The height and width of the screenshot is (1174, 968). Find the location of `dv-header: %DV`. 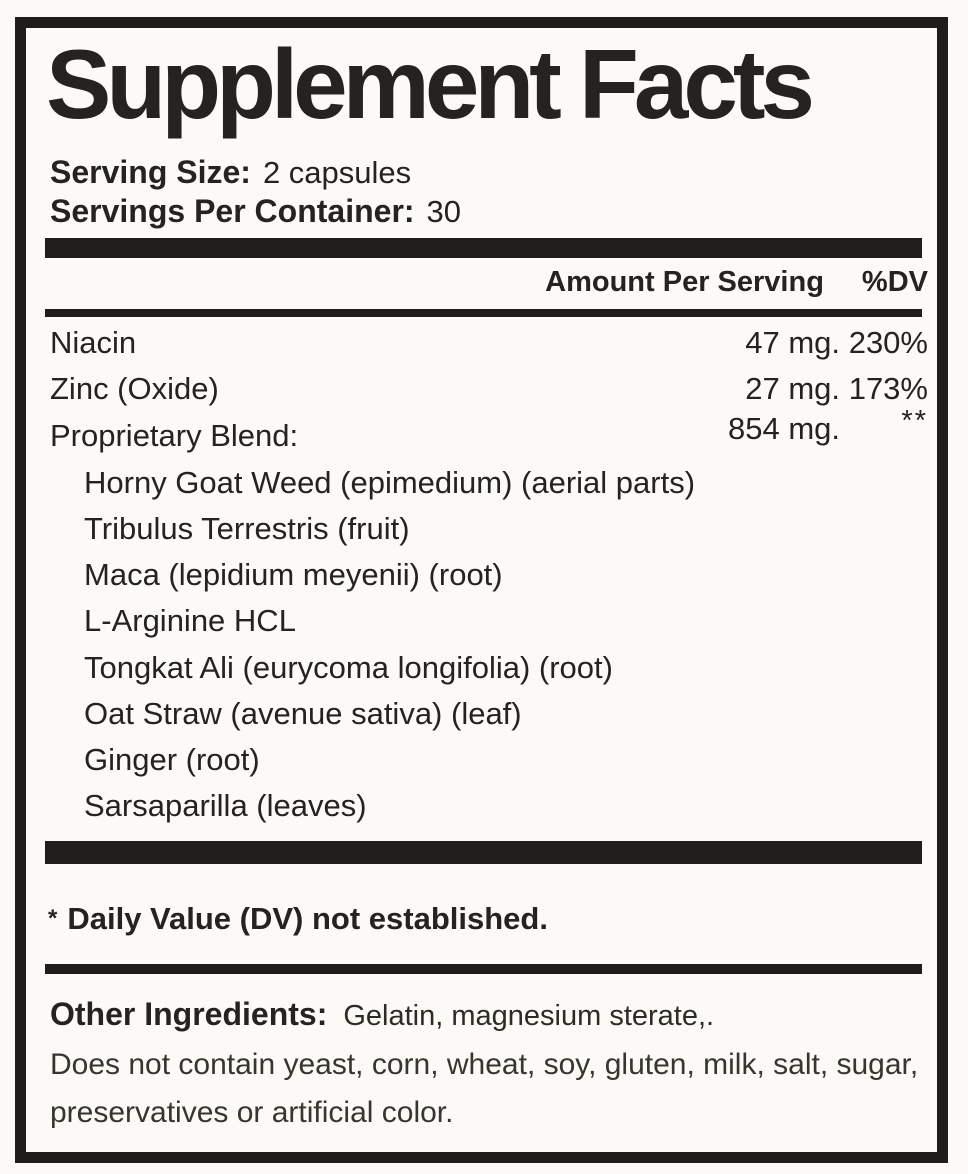

dv-header: %DV is located at coordinates (894, 282).